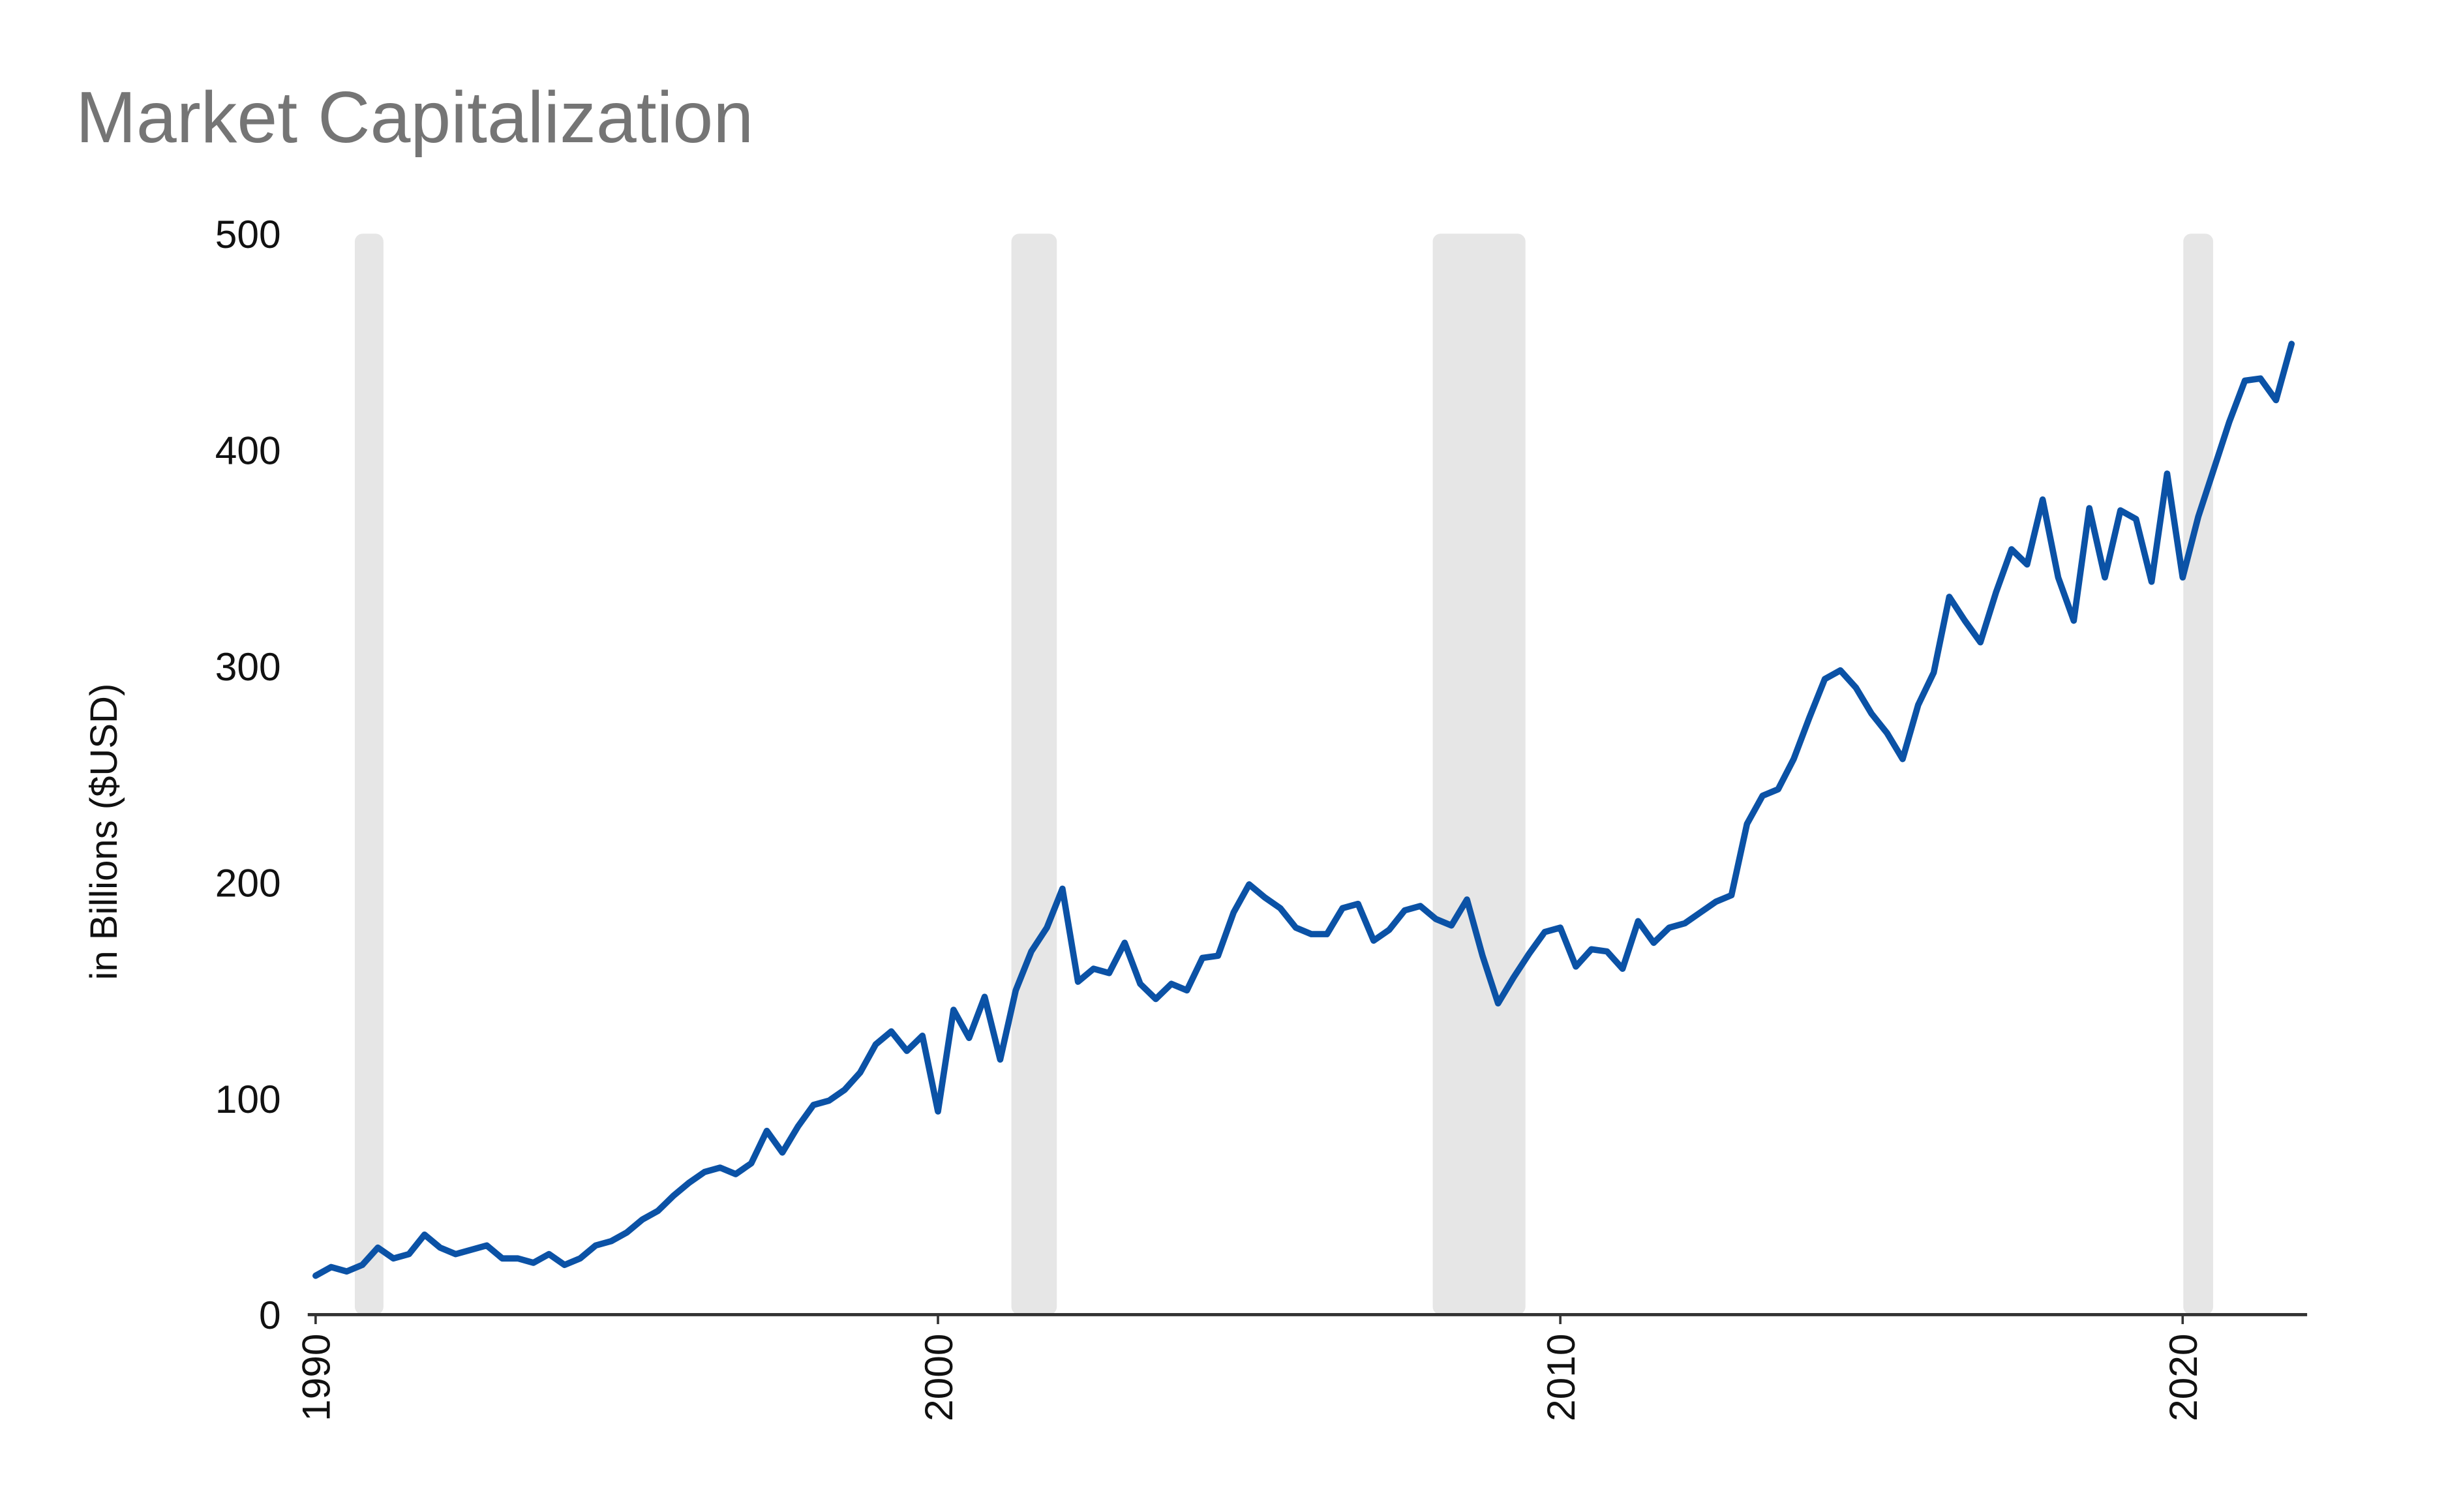 The image size is (2446, 1512). What do you see at coordinates (270, 1315) in the screenshot?
I see `y-tick-label: 0` at bounding box center [270, 1315].